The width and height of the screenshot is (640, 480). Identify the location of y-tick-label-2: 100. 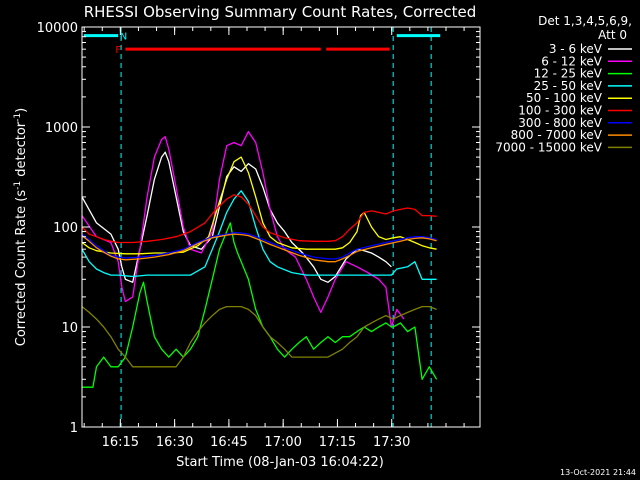
(65, 228).